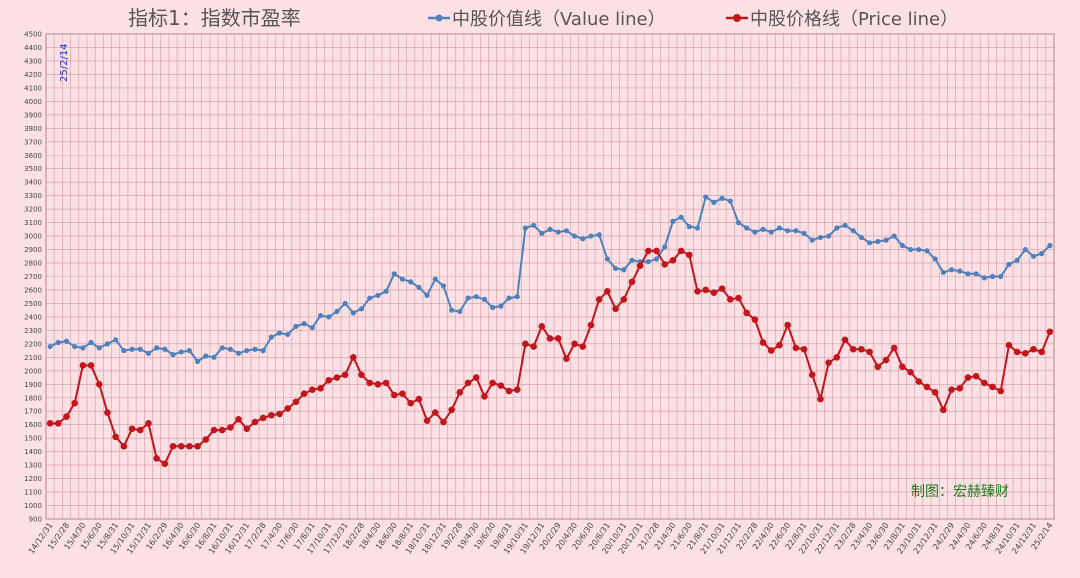 Image resolution: width=1080 pixels, height=578 pixels. Describe the element at coordinates (33, 304) in the screenshot. I see `y-tick-label: 2500` at that location.